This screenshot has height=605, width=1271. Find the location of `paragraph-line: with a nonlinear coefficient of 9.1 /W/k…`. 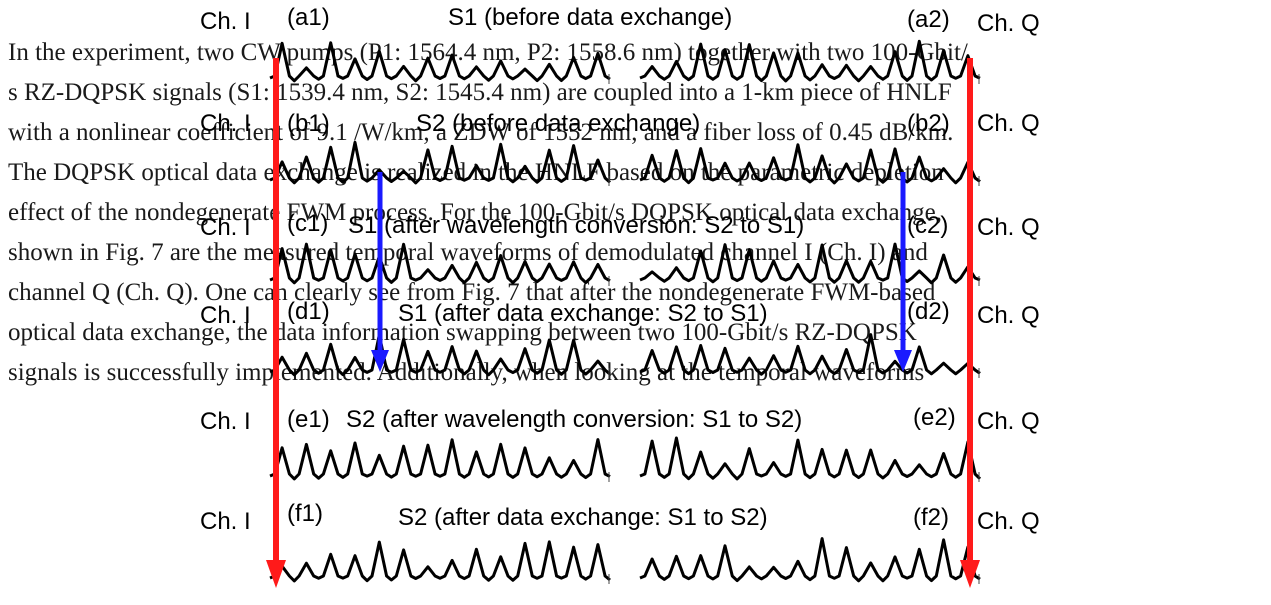

paragraph-line: with a nonlinear coefficient of 9.1 /W/k… is located at coordinates (481, 132).